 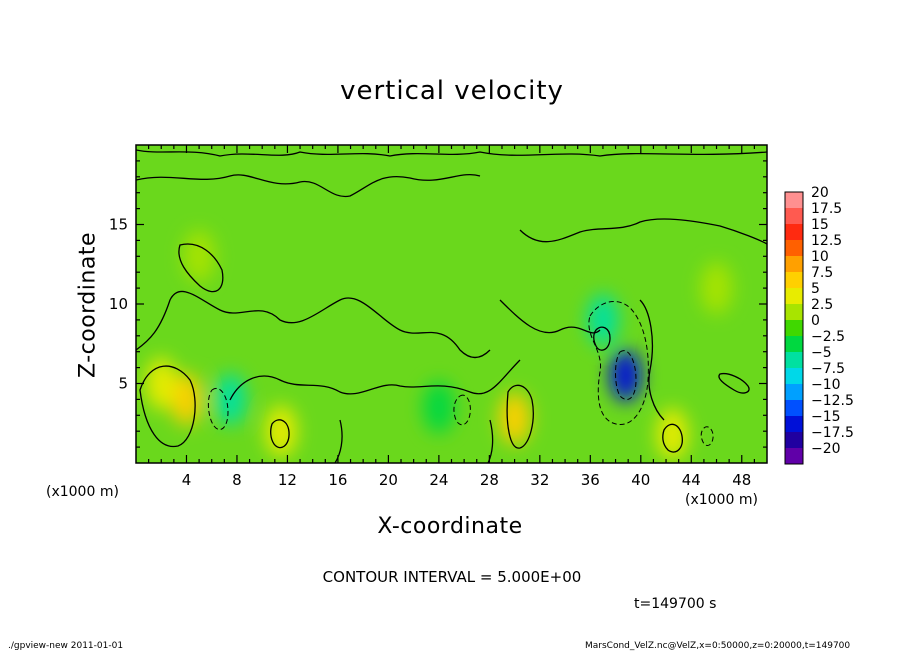 What do you see at coordinates (450, 526) in the screenshot?
I see `x-axis-label: X-coordinate` at bounding box center [450, 526].